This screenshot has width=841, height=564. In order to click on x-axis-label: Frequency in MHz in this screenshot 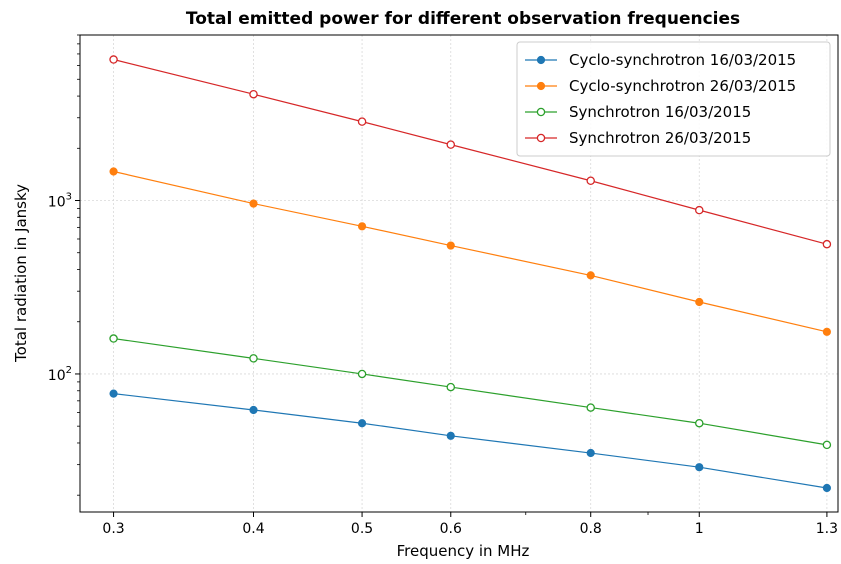, I will do `click(463, 551)`.